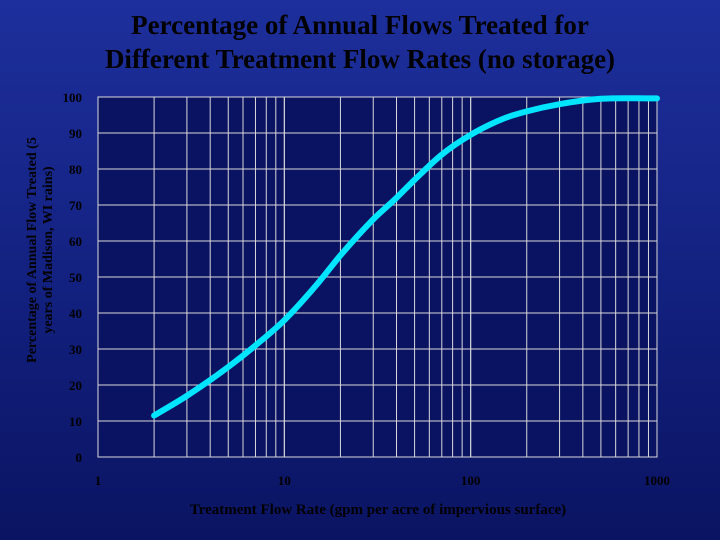  Describe the element at coordinates (75, 421) in the screenshot. I see `y-tick-label: 10` at that location.